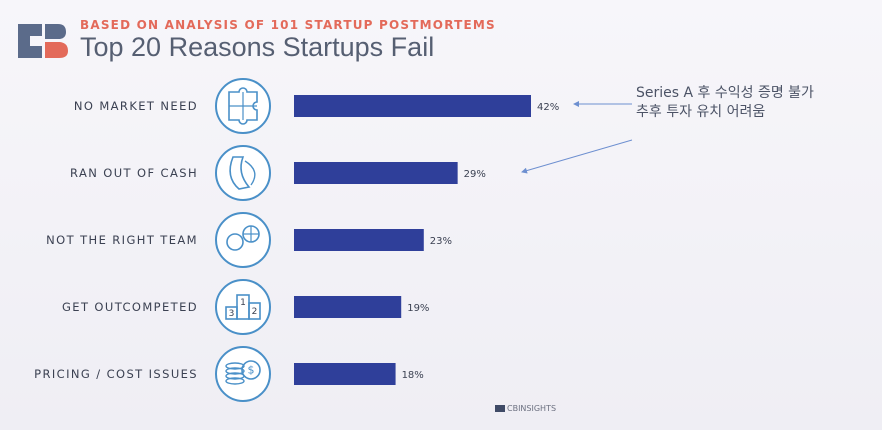  What do you see at coordinates (475, 174) in the screenshot?
I see `data-label: 29%` at bounding box center [475, 174].